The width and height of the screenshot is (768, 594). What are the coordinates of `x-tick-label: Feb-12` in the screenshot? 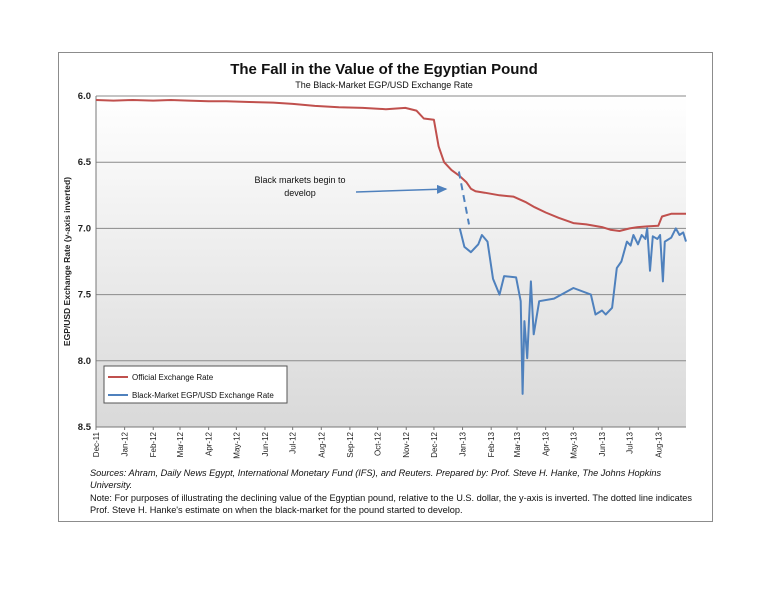 It's located at (153, 444).